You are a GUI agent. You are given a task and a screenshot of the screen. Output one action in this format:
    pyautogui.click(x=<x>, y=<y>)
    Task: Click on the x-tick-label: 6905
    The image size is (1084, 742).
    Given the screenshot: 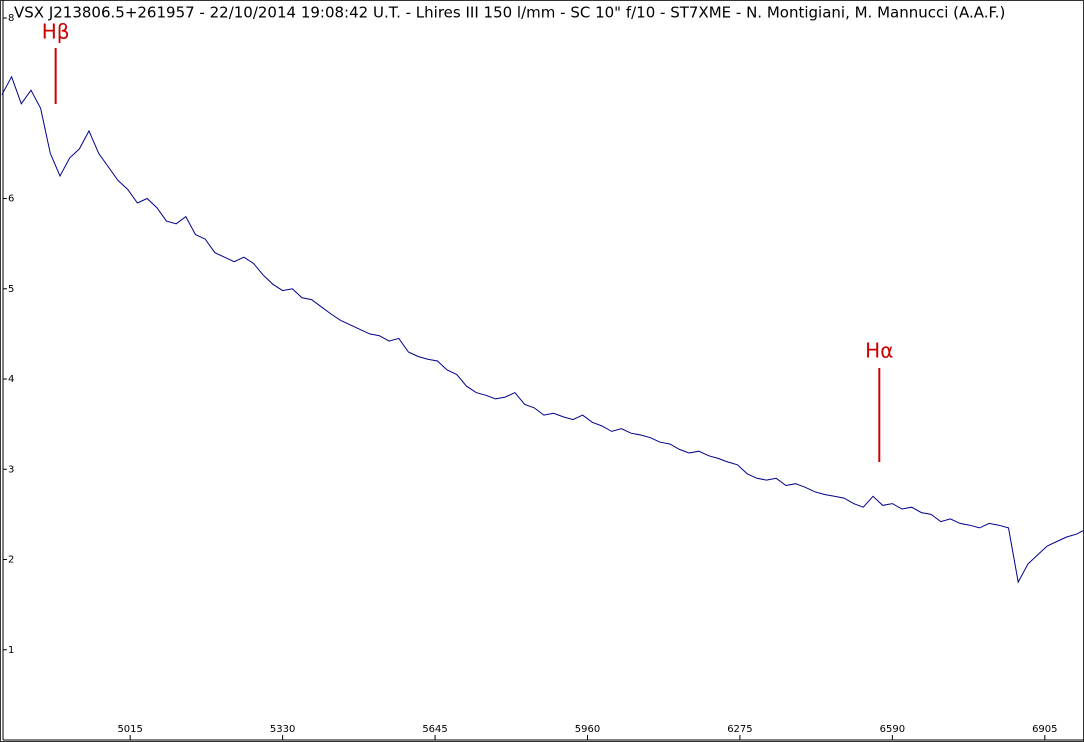 What is the action you would take?
    pyautogui.click(x=1044, y=729)
    